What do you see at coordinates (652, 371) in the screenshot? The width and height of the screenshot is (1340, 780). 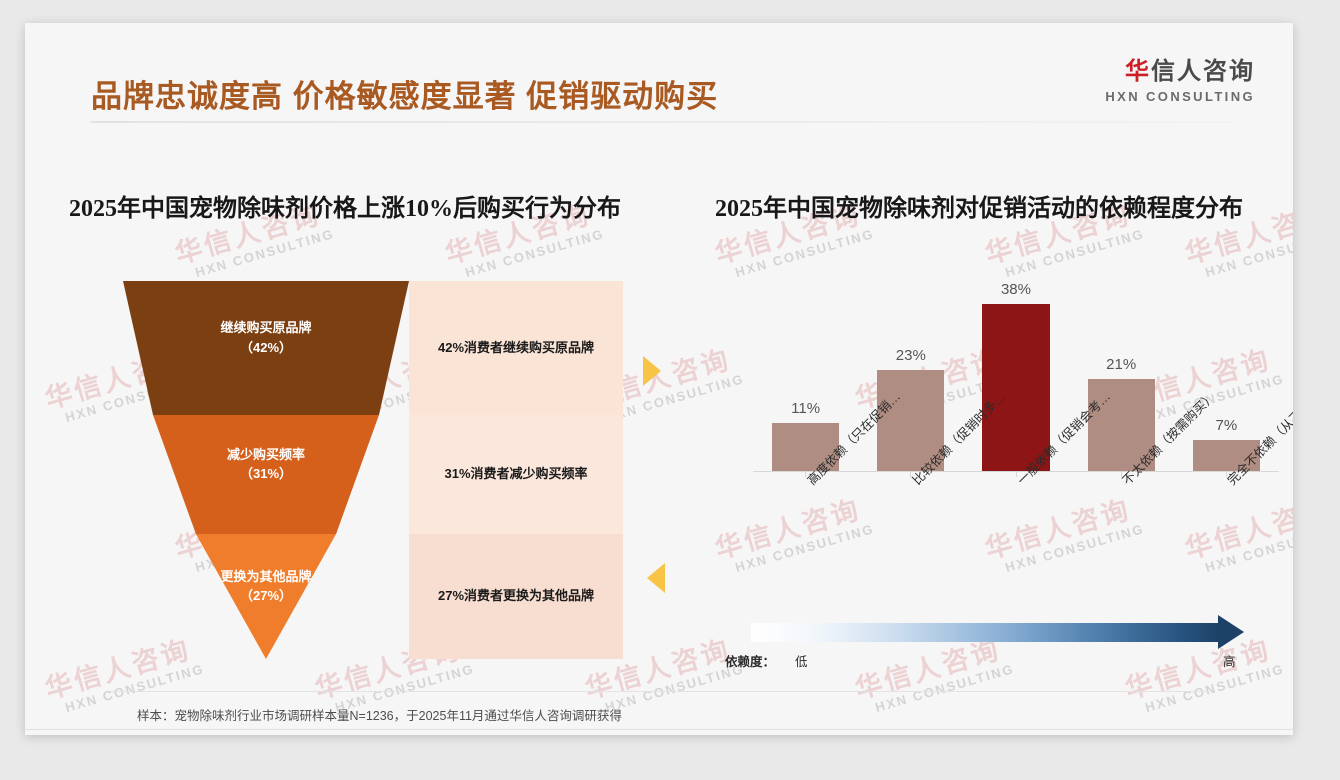 I see `triangle-right-icon` at bounding box center [652, 371].